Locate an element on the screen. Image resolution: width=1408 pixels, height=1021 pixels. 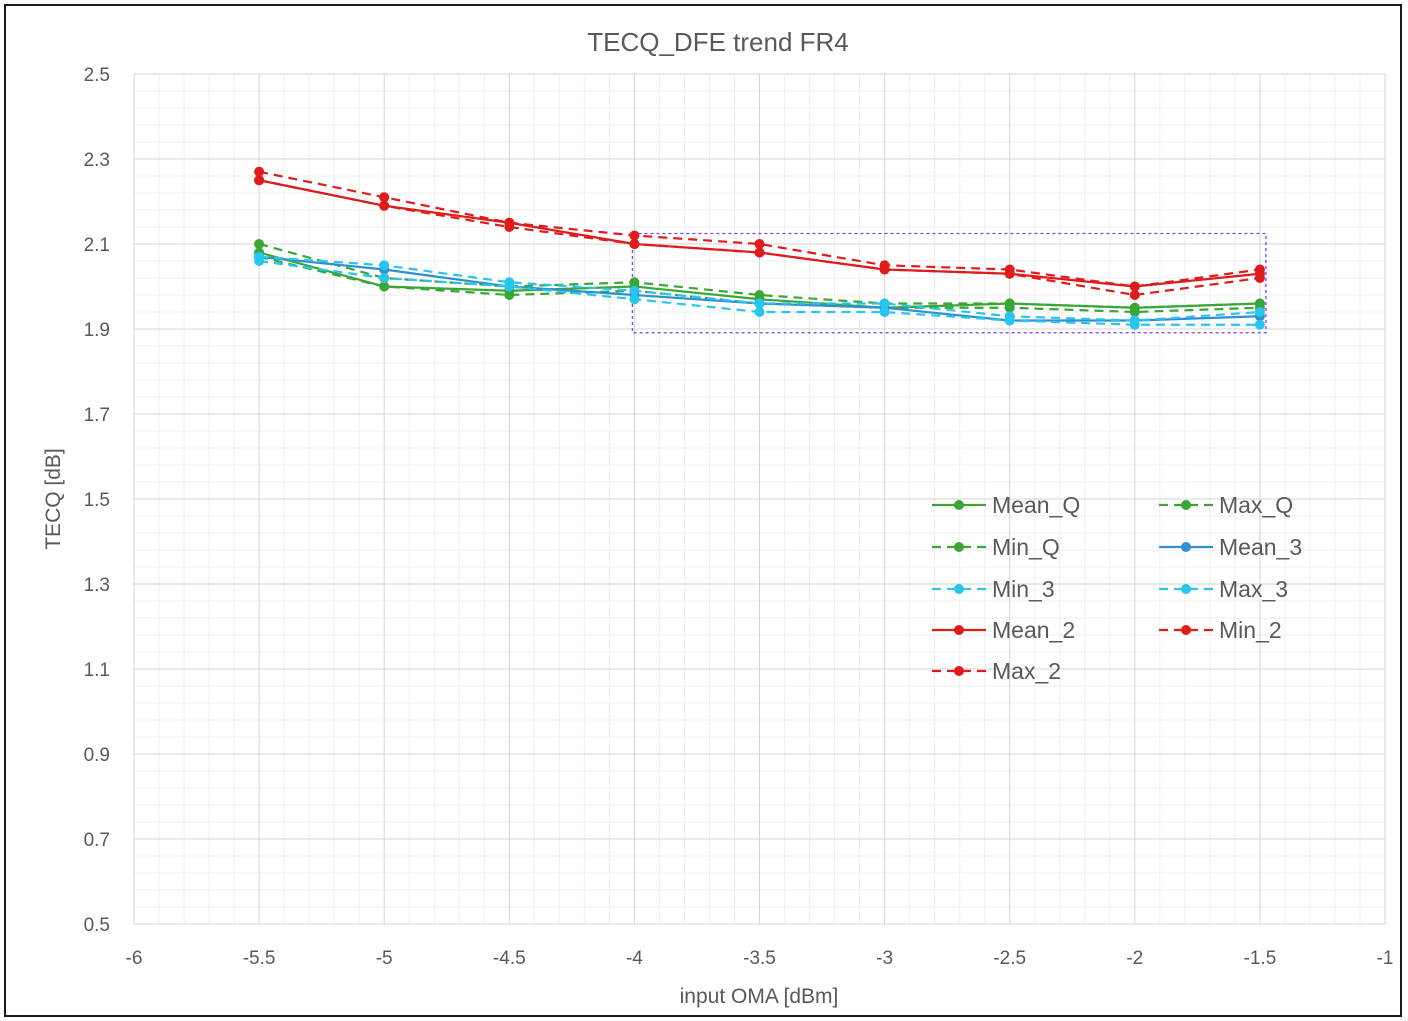
legend-item-max-3: Max_3 is located at coordinates (1223, 589).